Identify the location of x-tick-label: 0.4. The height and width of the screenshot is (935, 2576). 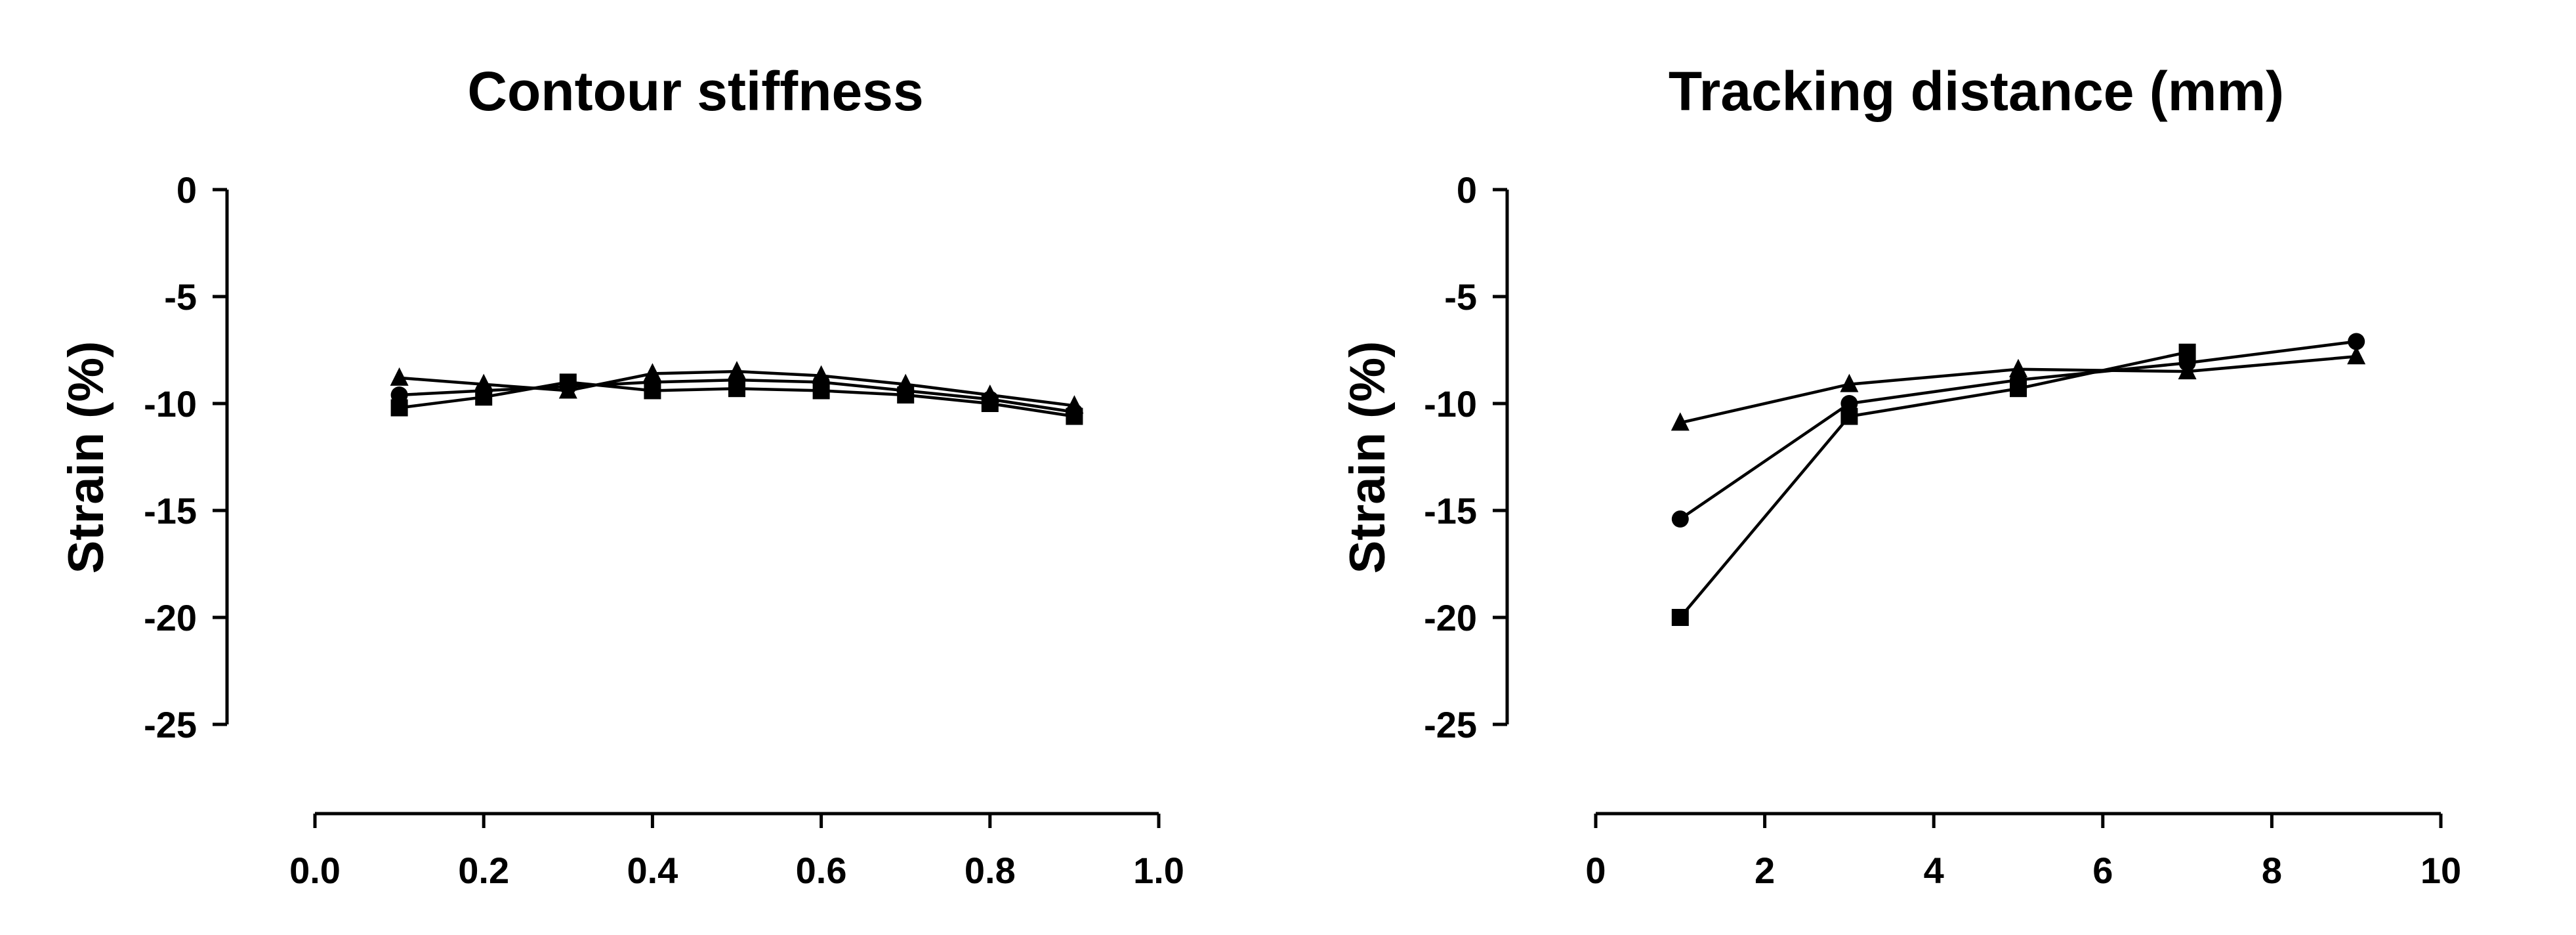
(653, 871).